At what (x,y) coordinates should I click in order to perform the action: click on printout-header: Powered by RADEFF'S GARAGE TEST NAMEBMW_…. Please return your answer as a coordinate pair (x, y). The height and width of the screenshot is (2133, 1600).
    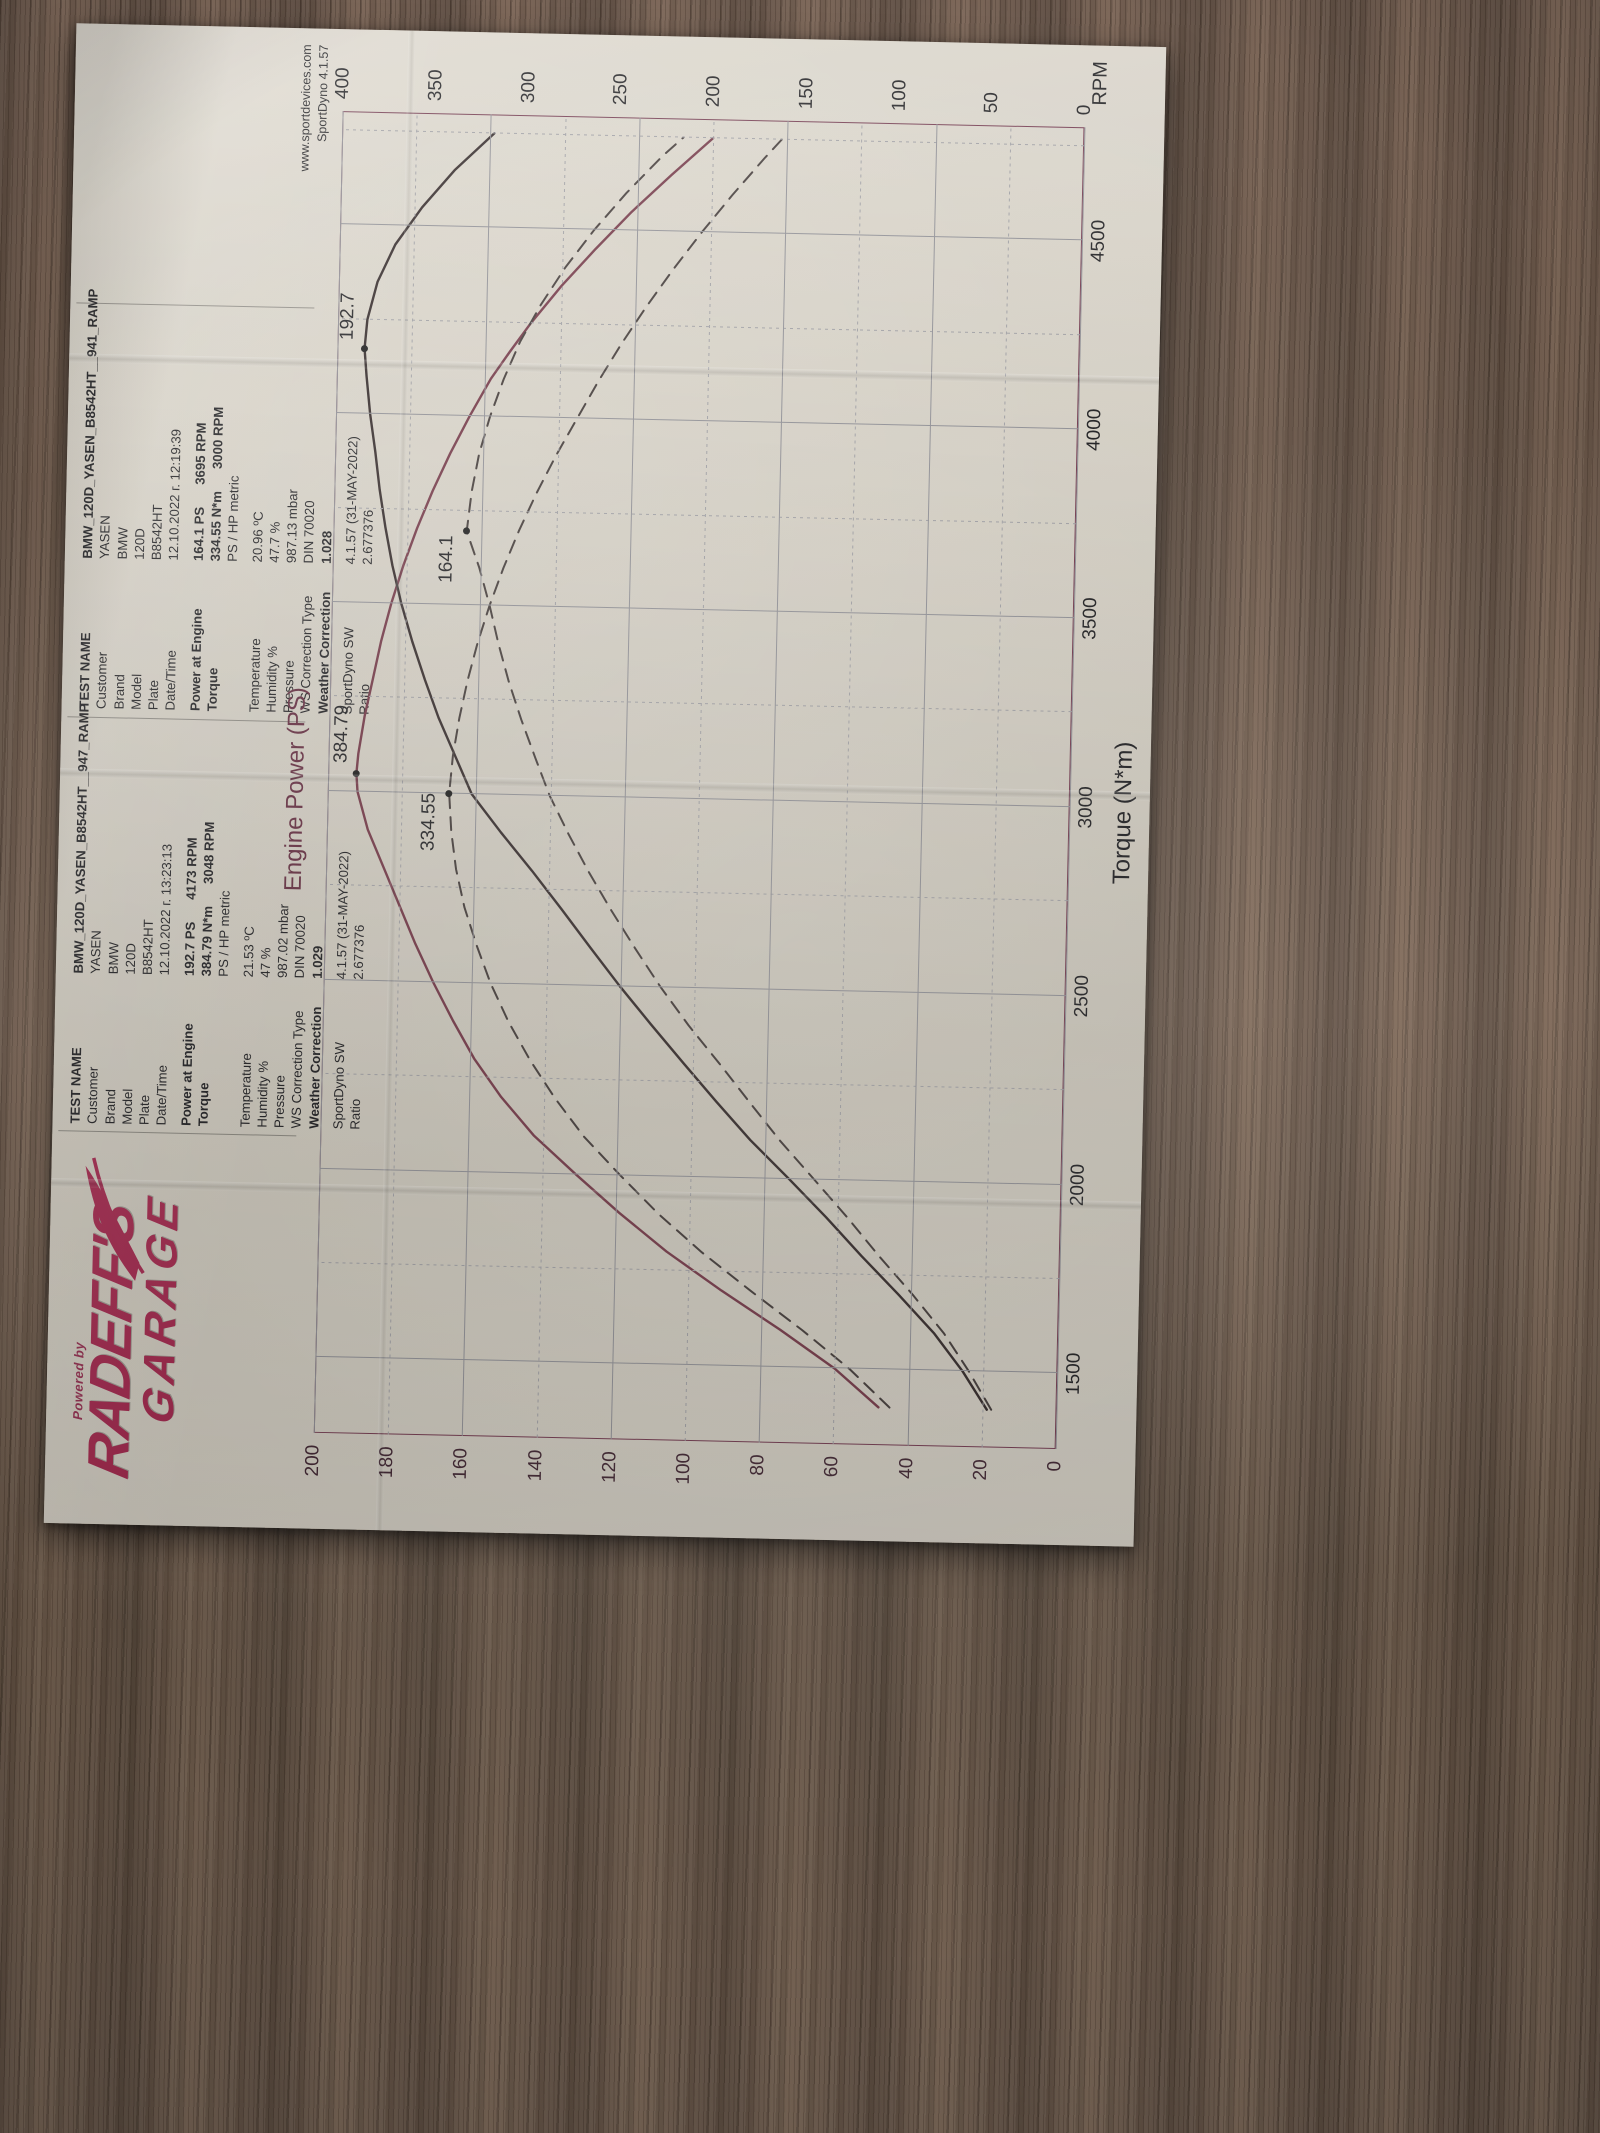
    Looking at the image, I should click on (210, 775).